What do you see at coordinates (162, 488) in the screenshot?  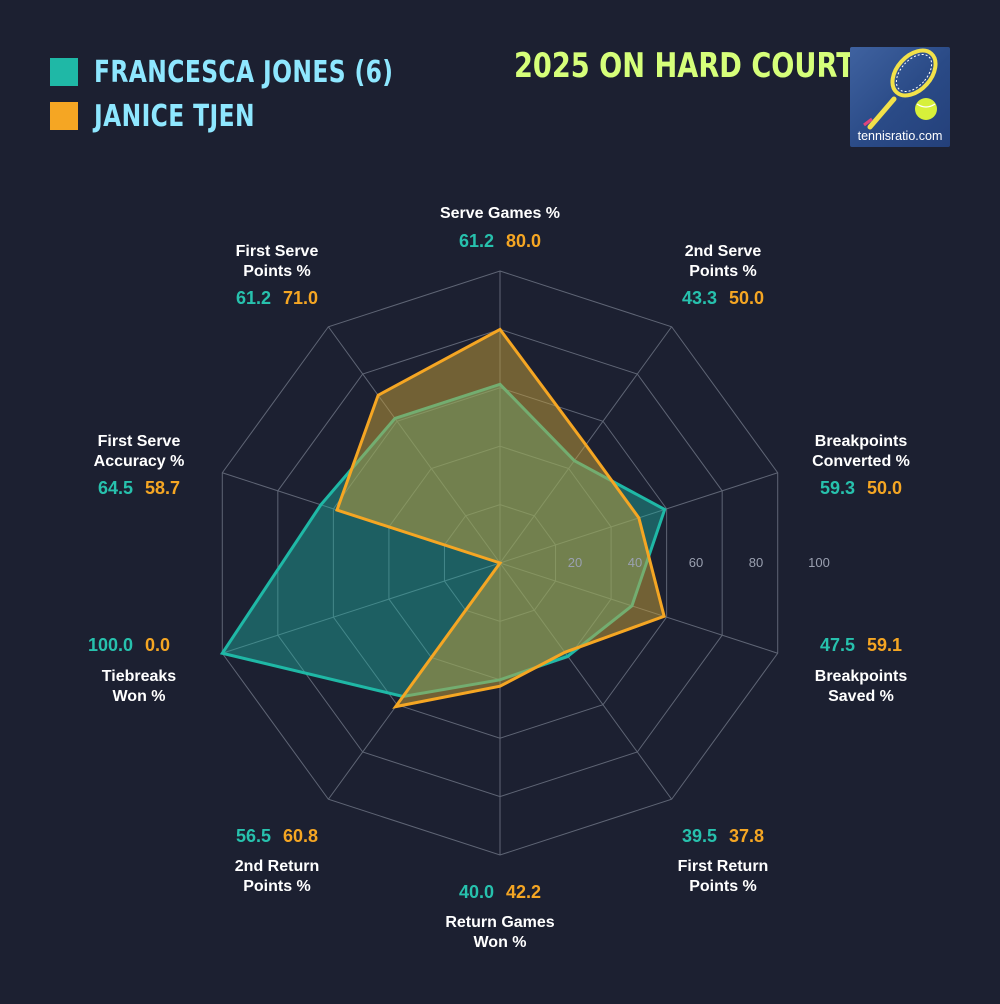 I see `value-label-tjen-8: 58.7` at bounding box center [162, 488].